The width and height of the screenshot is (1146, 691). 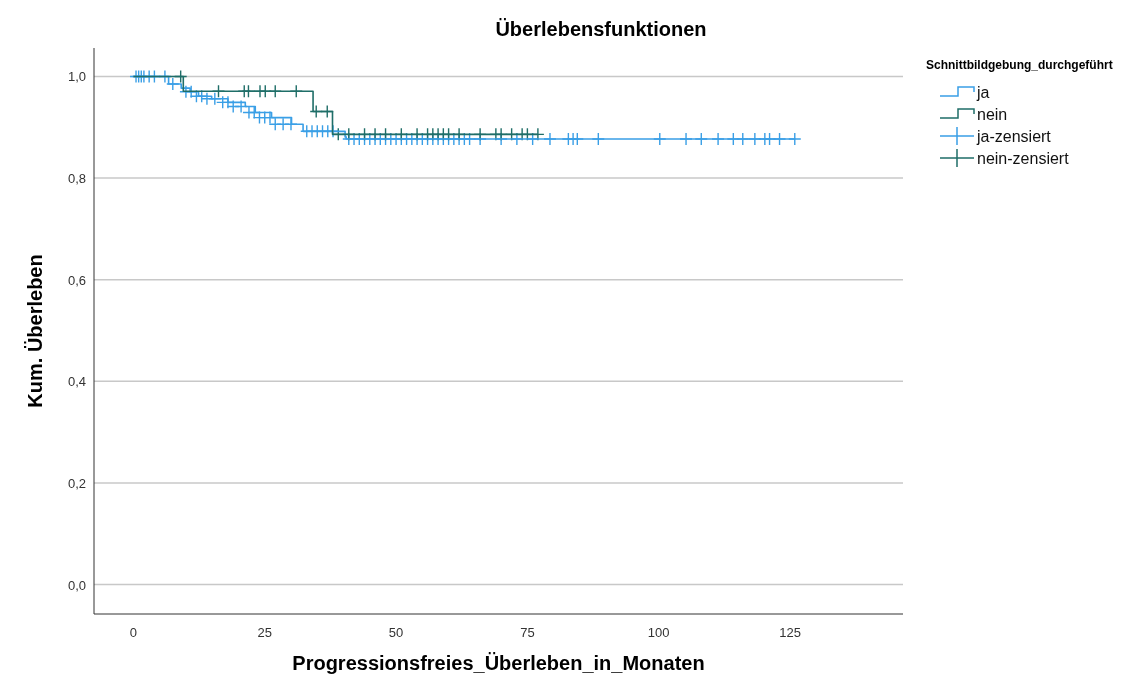 What do you see at coordinates (1019, 65) in the screenshot?
I see `legend-title: Schnittbildgebung_durchgeführt` at bounding box center [1019, 65].